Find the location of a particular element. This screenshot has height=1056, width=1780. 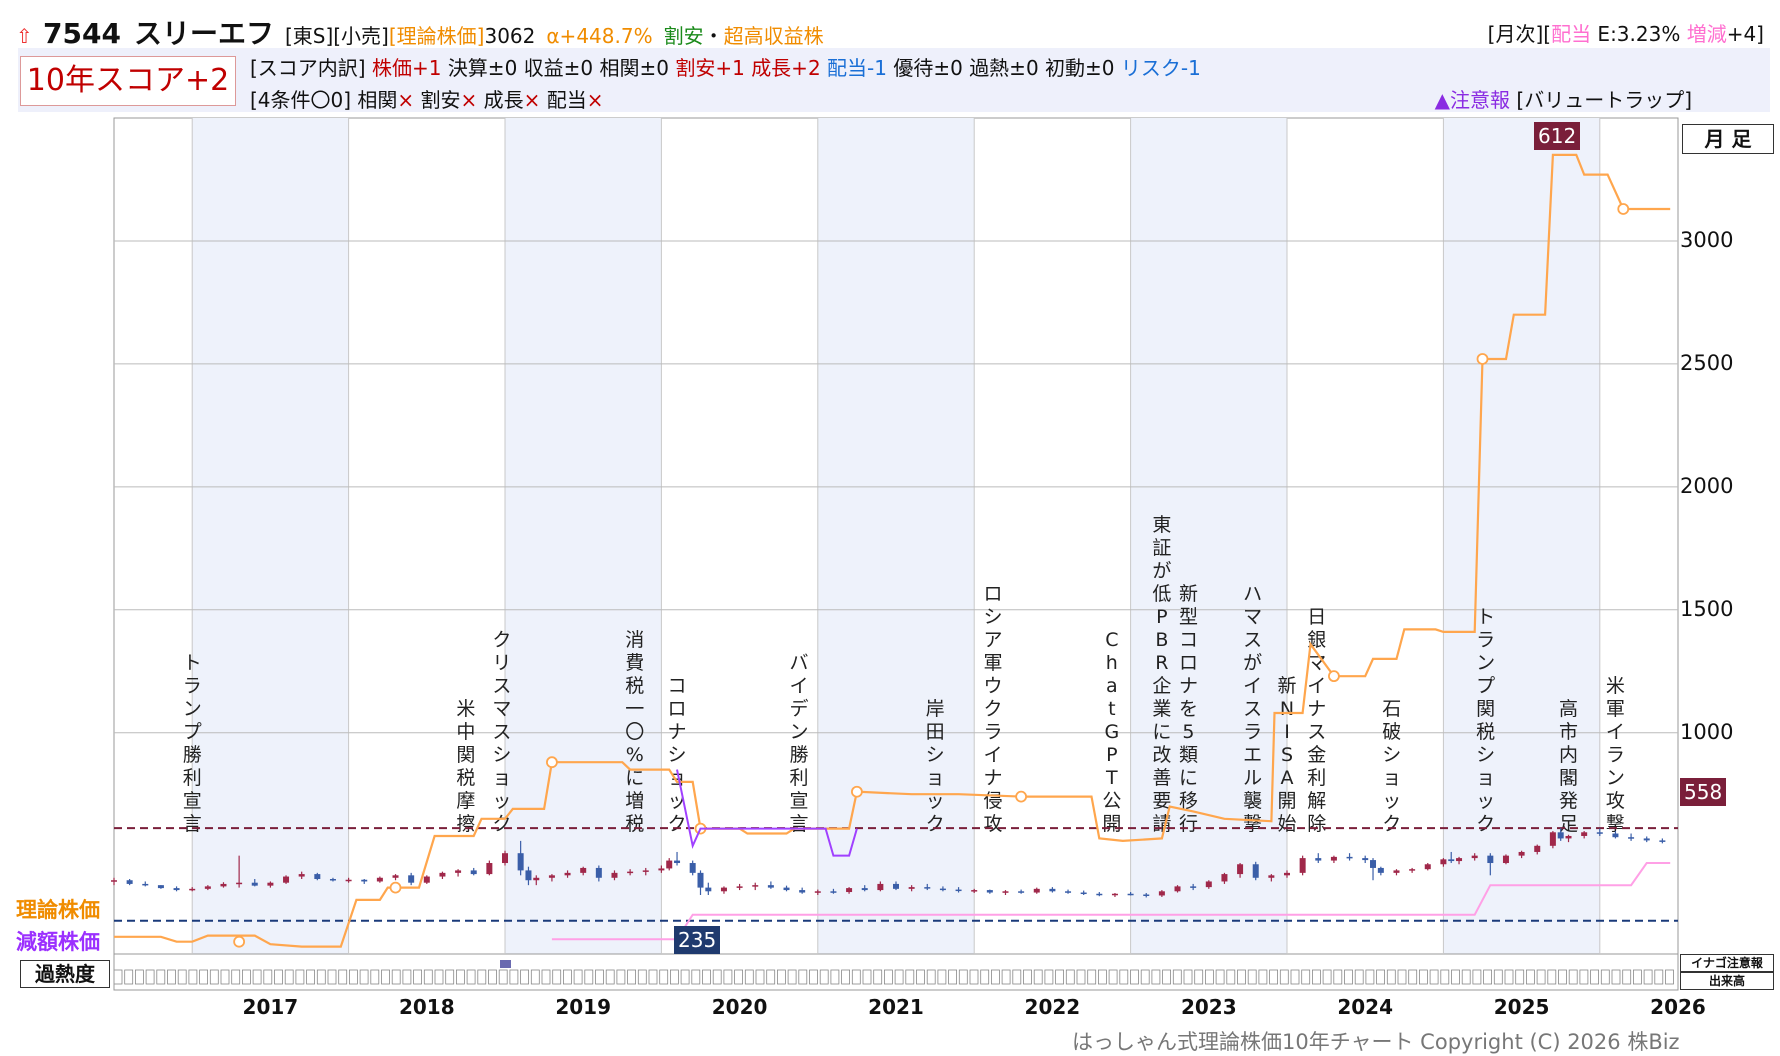

event-label: 米中関税摩擦 is located at coordinates (465, 766).